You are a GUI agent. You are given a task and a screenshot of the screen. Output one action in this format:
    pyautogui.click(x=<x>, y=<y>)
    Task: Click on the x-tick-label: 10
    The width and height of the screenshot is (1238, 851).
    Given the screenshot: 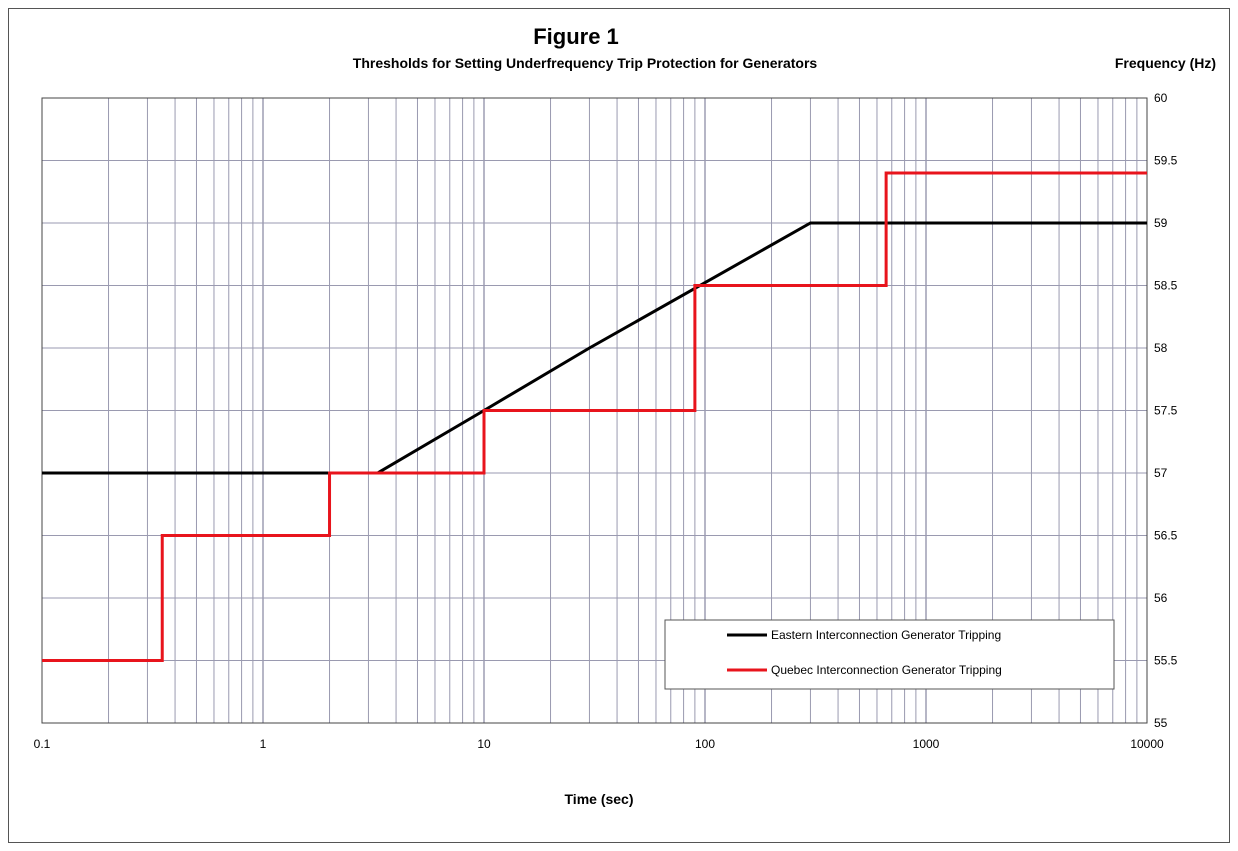 What is the action you would take?
    pyautogui.click(x=484, y=744)
    